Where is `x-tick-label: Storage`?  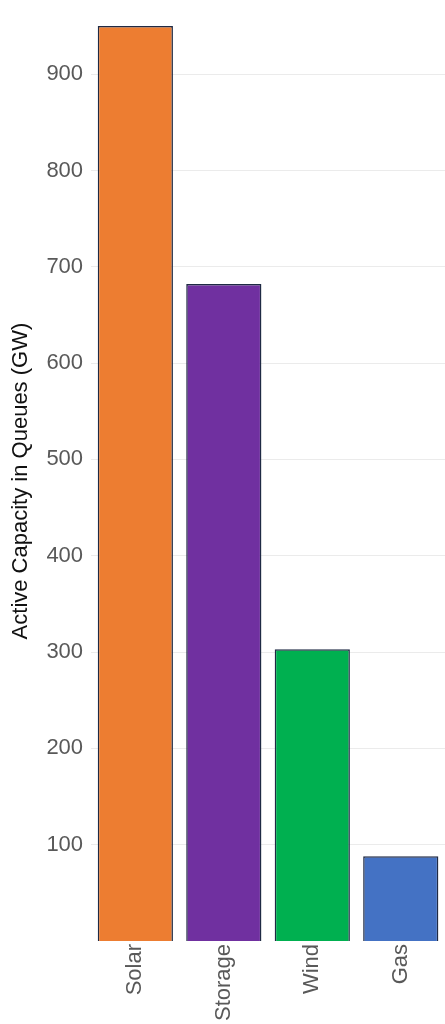
x-tick-label: Storage is located at coordinates (222, 982).